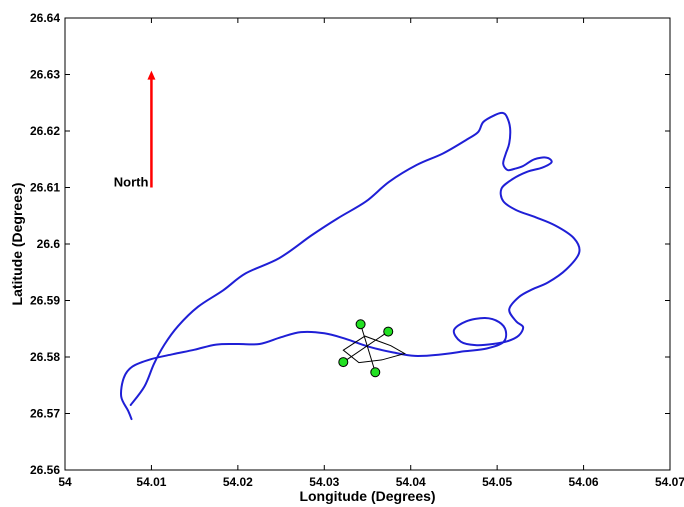 The image size is (684, 507). I want to click on vessel-outline, so click(374, 349).